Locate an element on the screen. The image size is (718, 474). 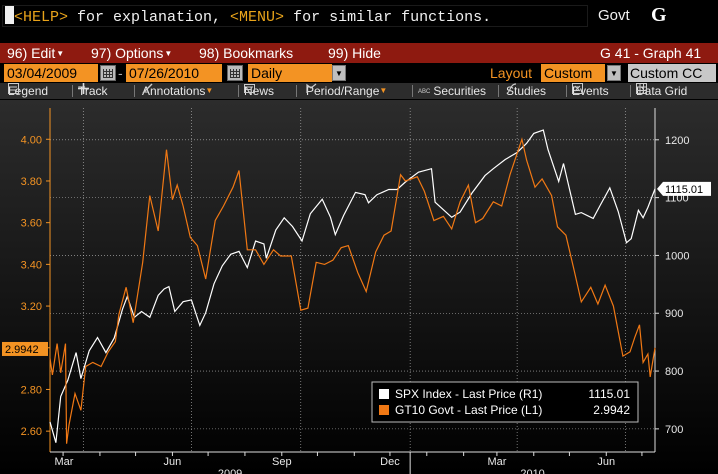
toolbar-data-grid: Data Grid is located at coordinates (661, 91).